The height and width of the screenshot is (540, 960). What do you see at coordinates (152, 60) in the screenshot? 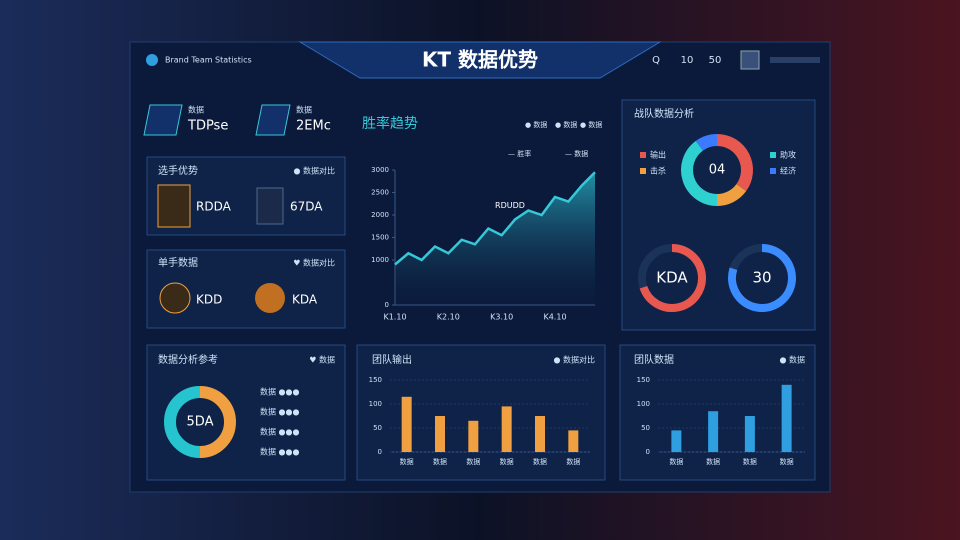
I see `brand-icon` at bounding box center [152, 60].